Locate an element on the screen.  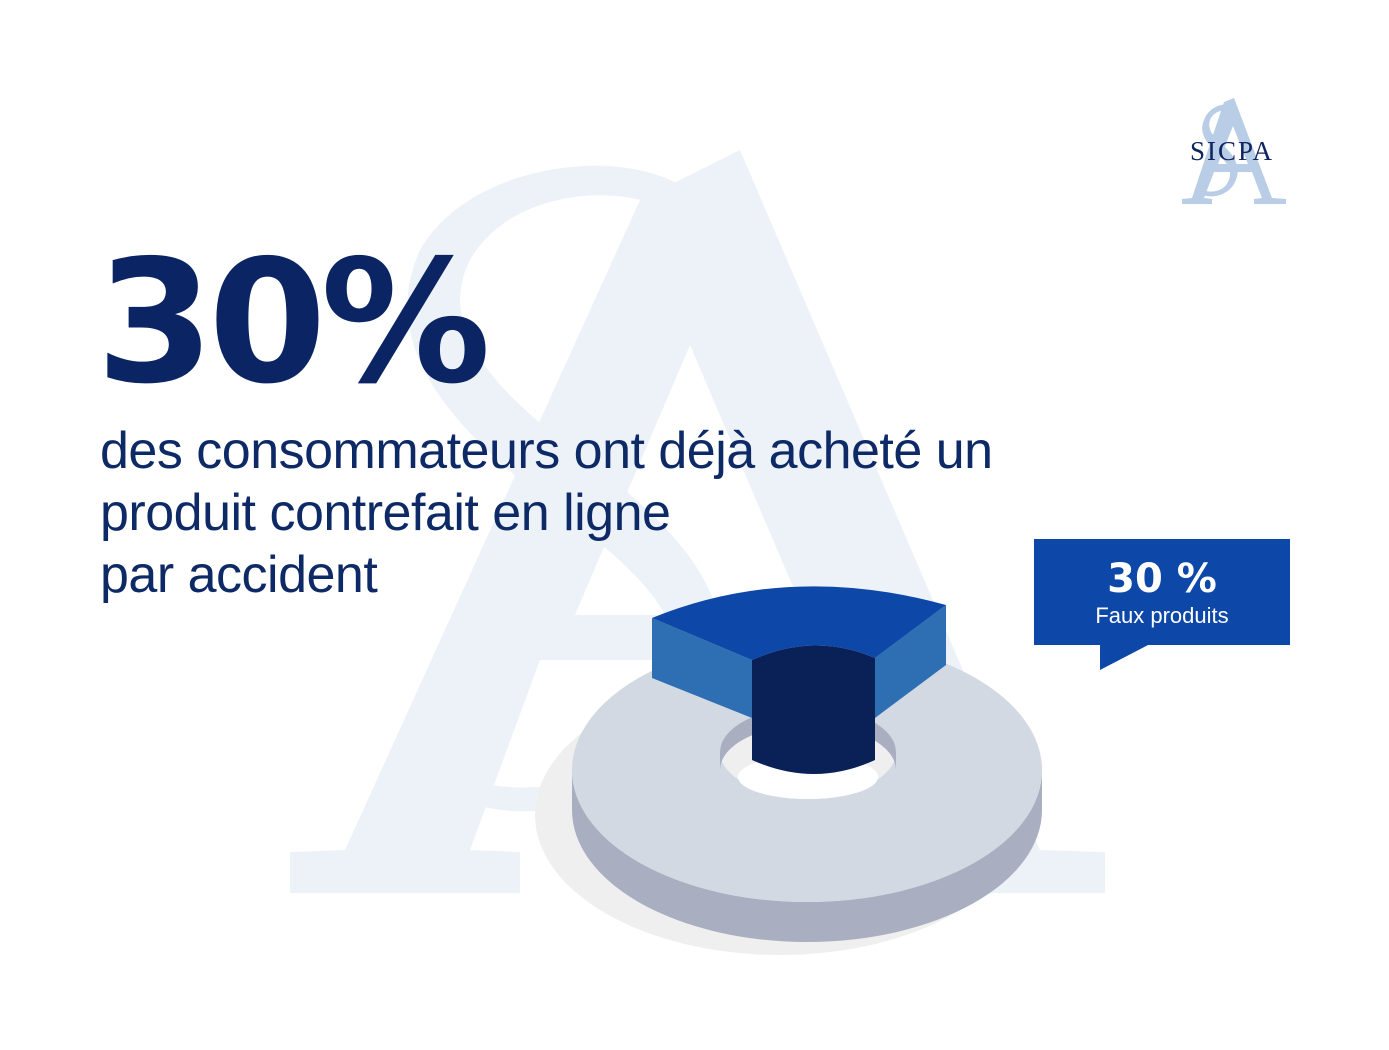
donut-highlight-slice-left is located at coordinates (702, 668).